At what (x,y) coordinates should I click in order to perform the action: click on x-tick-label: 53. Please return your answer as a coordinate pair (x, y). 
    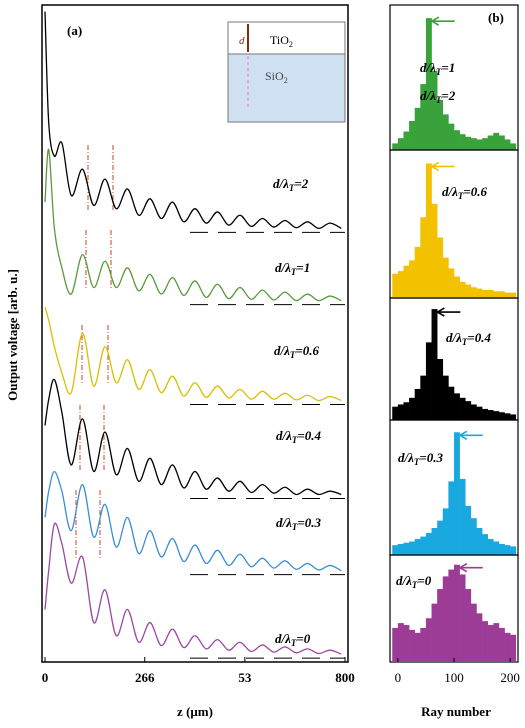
    Looking at the image, I should click on (245, 677).